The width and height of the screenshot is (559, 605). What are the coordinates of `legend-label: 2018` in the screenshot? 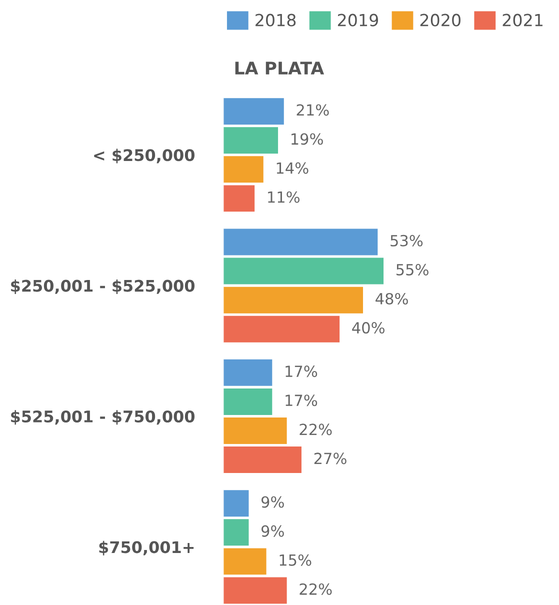 It's located at (276, 20).